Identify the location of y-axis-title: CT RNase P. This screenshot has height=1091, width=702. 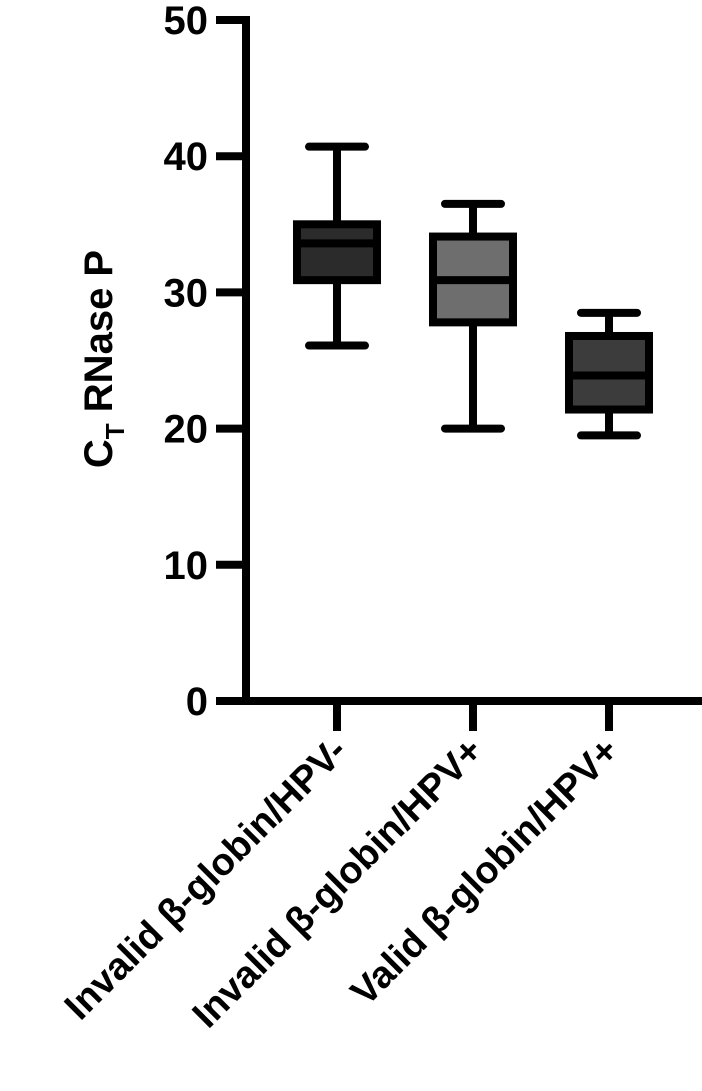
(103, 359).